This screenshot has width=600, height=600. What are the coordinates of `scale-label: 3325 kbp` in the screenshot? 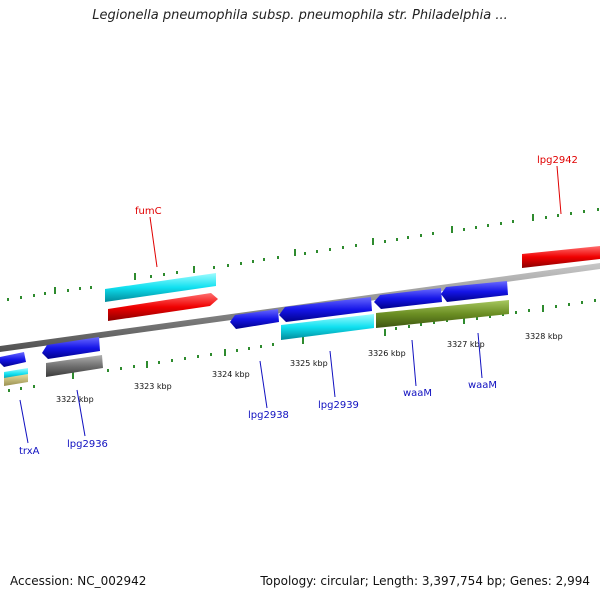 It's located at (309, 363).